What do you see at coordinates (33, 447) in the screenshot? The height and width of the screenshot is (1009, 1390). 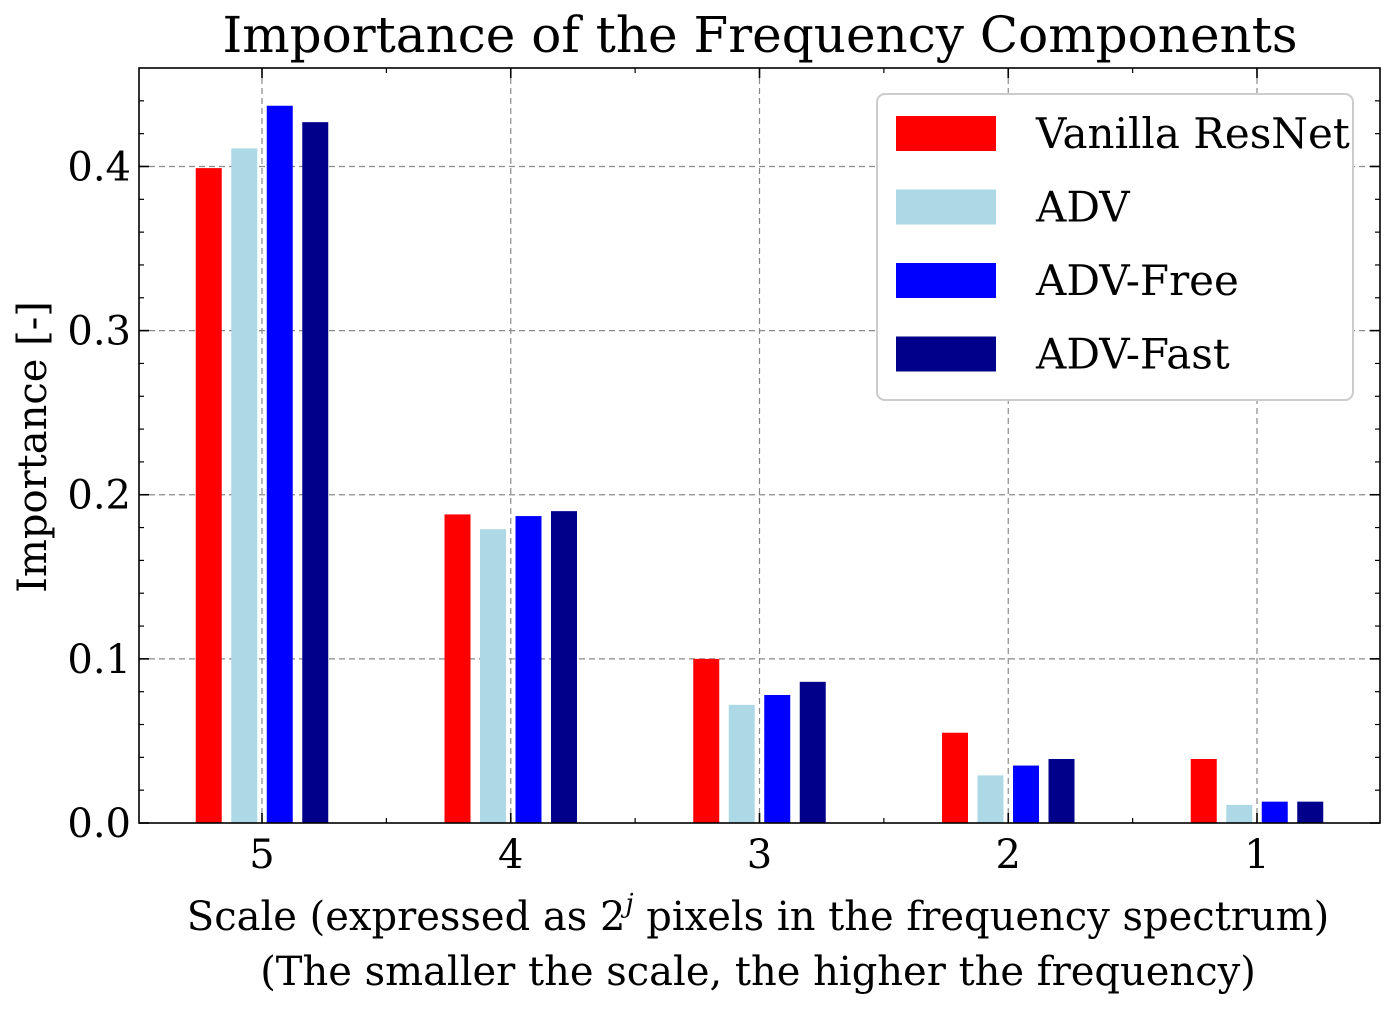 I see `y-axis-label: Importance [-]` at bounding box center [33, 447].